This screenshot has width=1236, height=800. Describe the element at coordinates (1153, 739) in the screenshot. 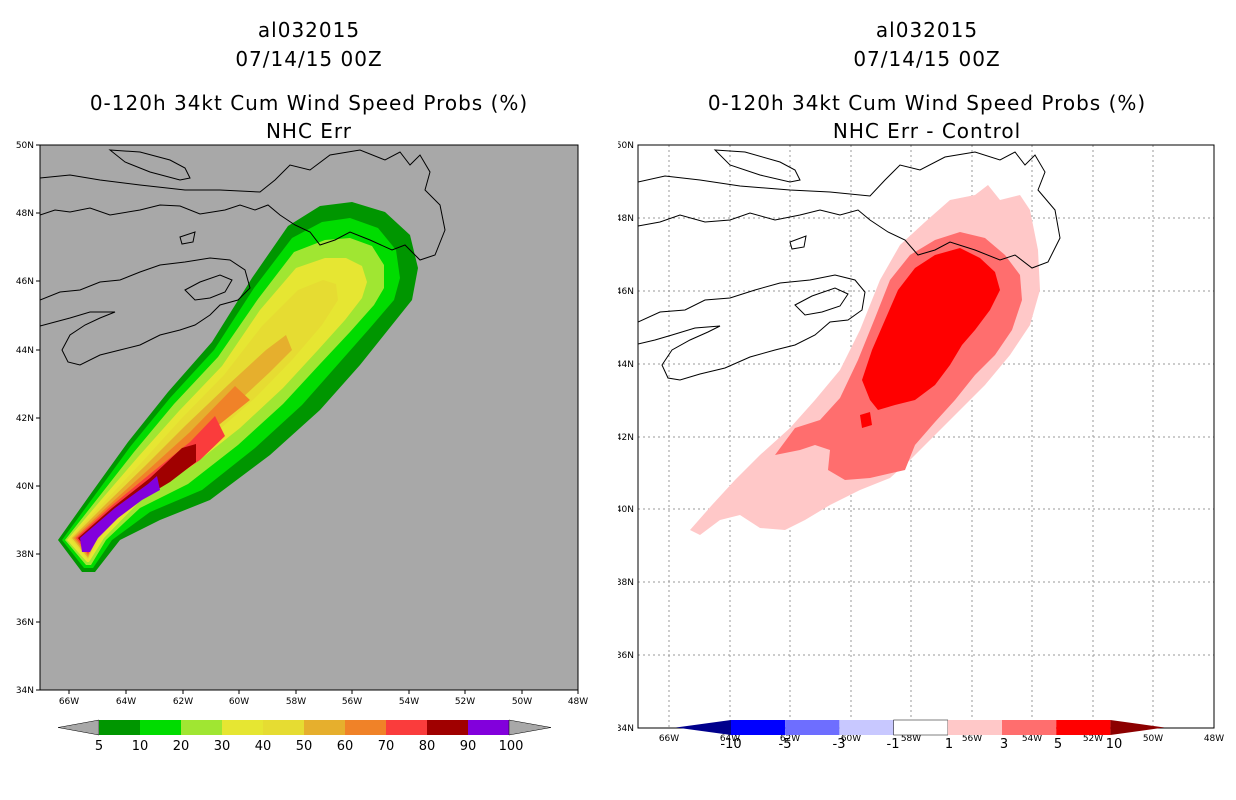

I see `right-xtick: 50W` at that location.